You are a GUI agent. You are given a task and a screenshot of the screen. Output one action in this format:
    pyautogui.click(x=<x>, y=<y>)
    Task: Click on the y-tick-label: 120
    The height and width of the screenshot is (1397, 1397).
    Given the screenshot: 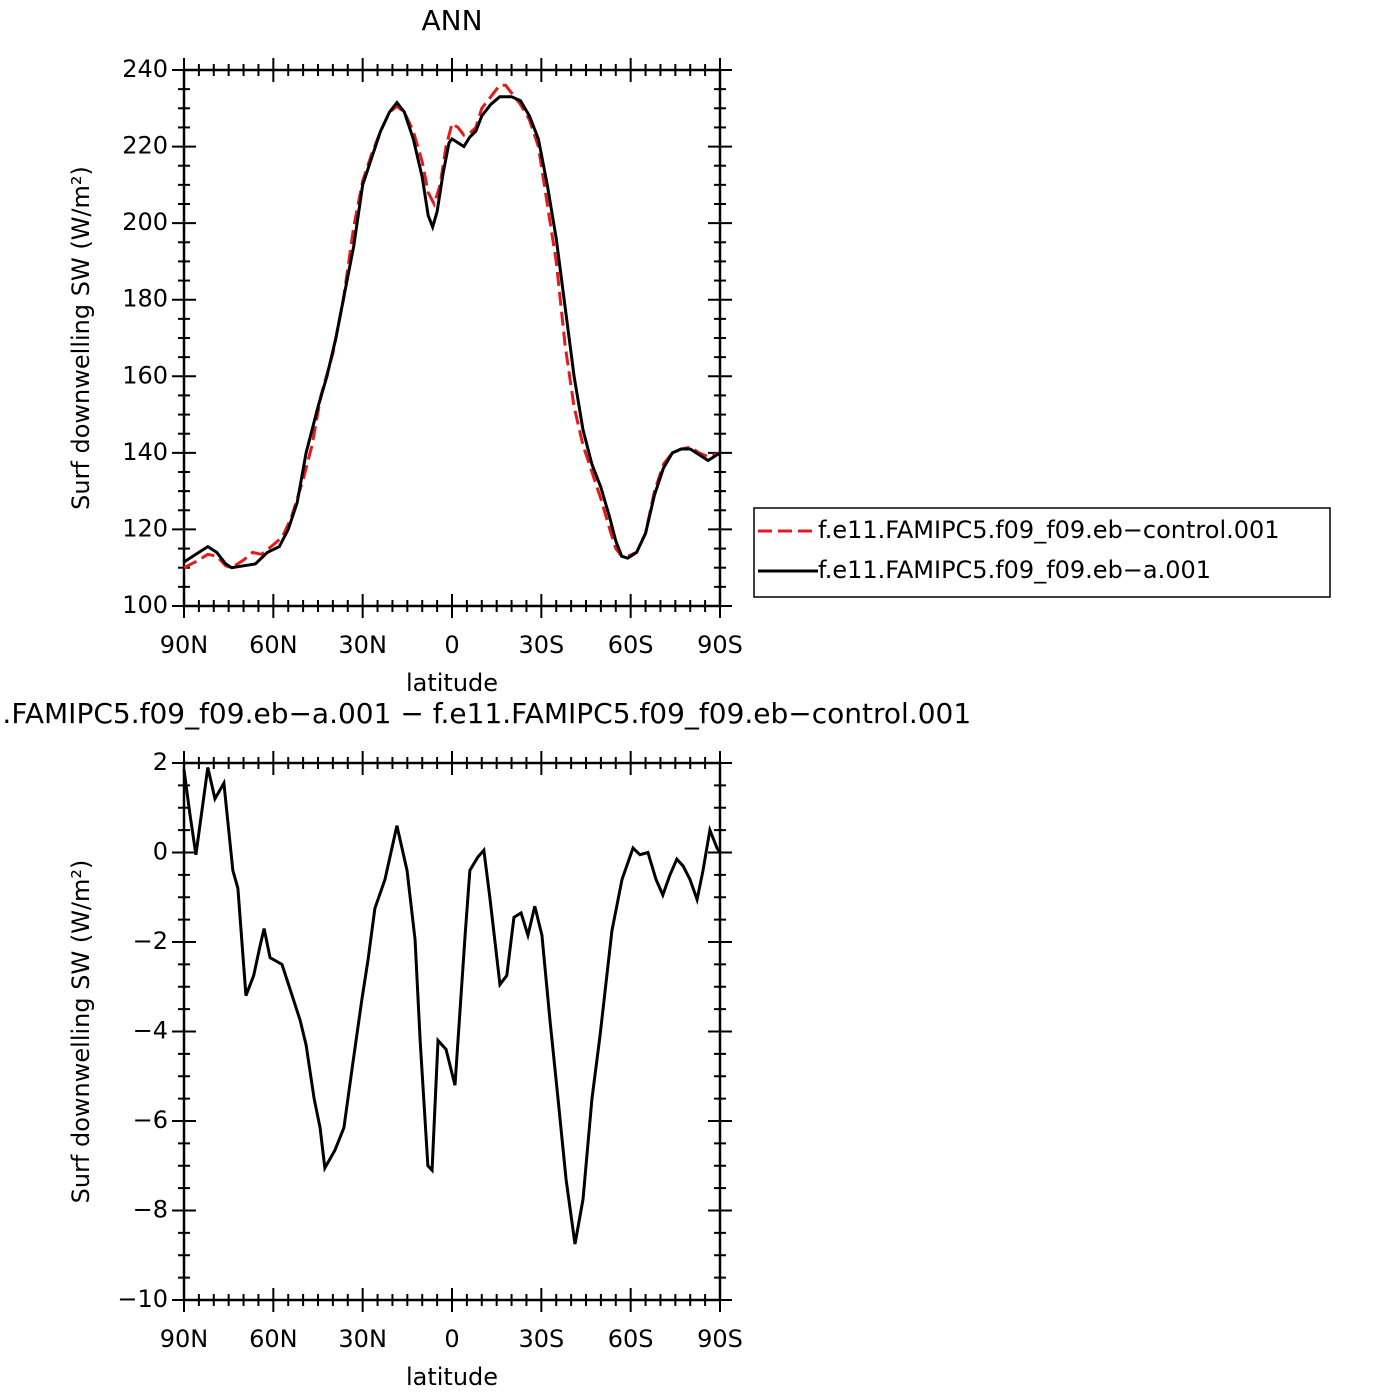 What is the action you would take?
    pyautogui.click(x=145, y=528)
    